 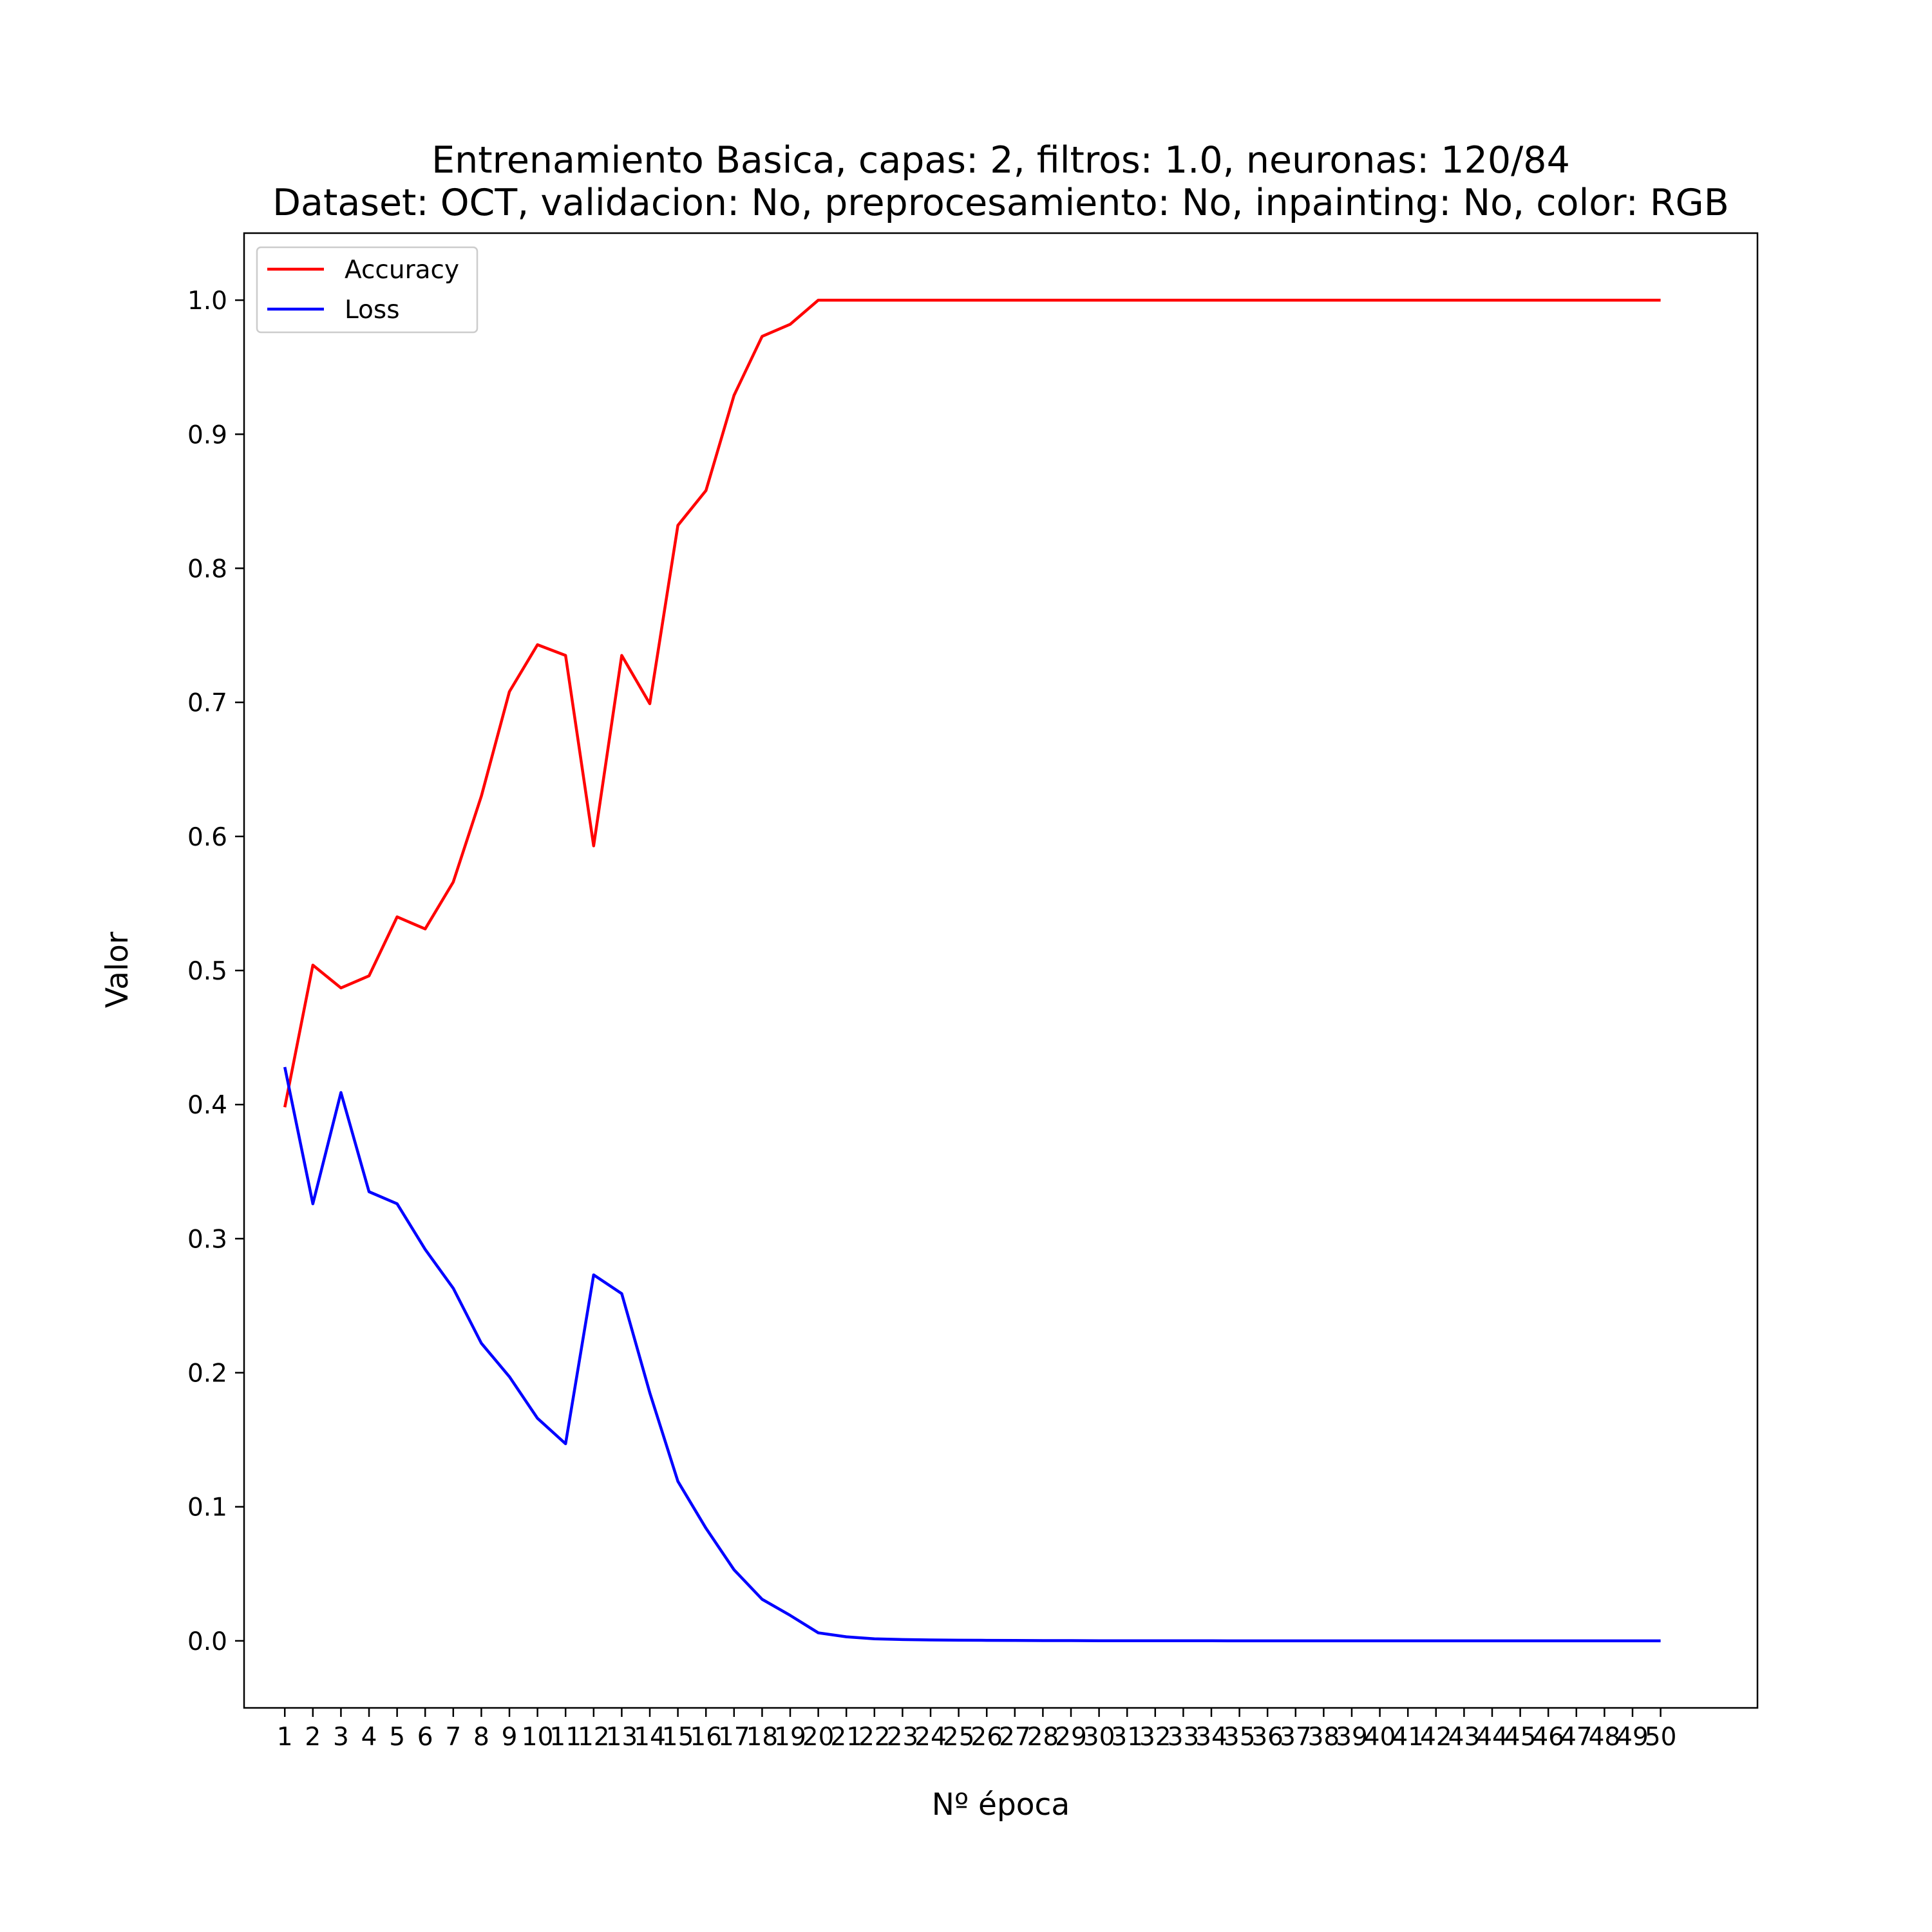 What do you see at coordinates (425, 1737) in the screenshot?
I see `x-tick-label: 6` at bounding box center [425, 1737].